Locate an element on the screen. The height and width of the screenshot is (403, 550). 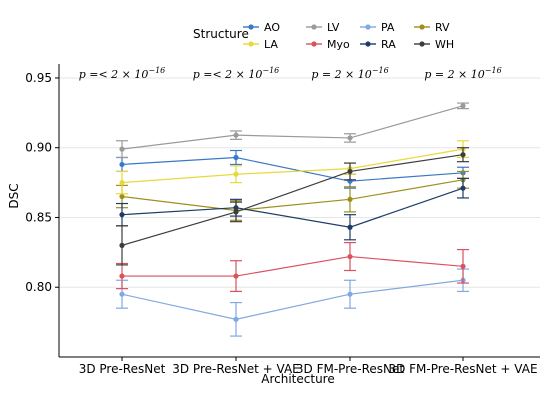
series-rv is located at coordinates (292, 195).